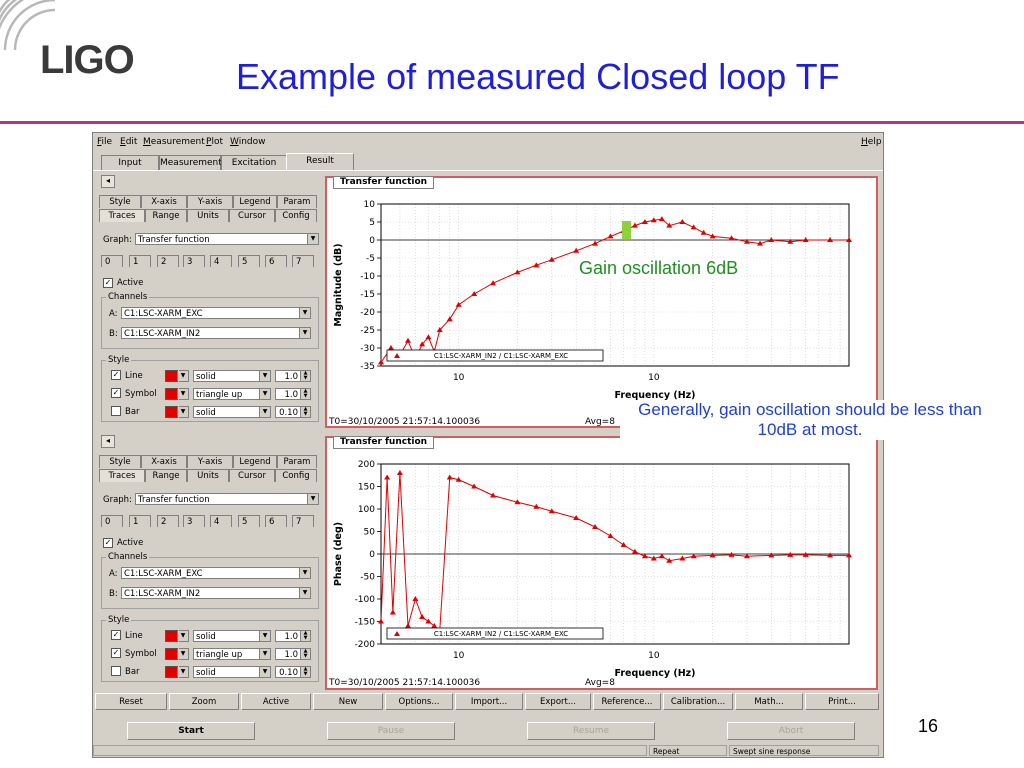 Image resolution: width=1024 pixels, height=768 pixels. Describe the element at coordinates (591, 731) in the screenshot. I see `resume-button: Resume` at that location.